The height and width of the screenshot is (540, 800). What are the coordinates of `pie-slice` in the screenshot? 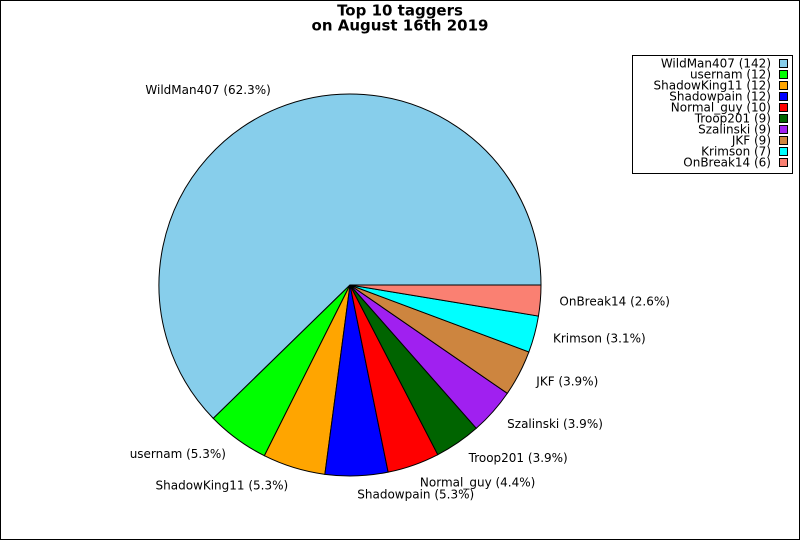 It's located at (445, 300).